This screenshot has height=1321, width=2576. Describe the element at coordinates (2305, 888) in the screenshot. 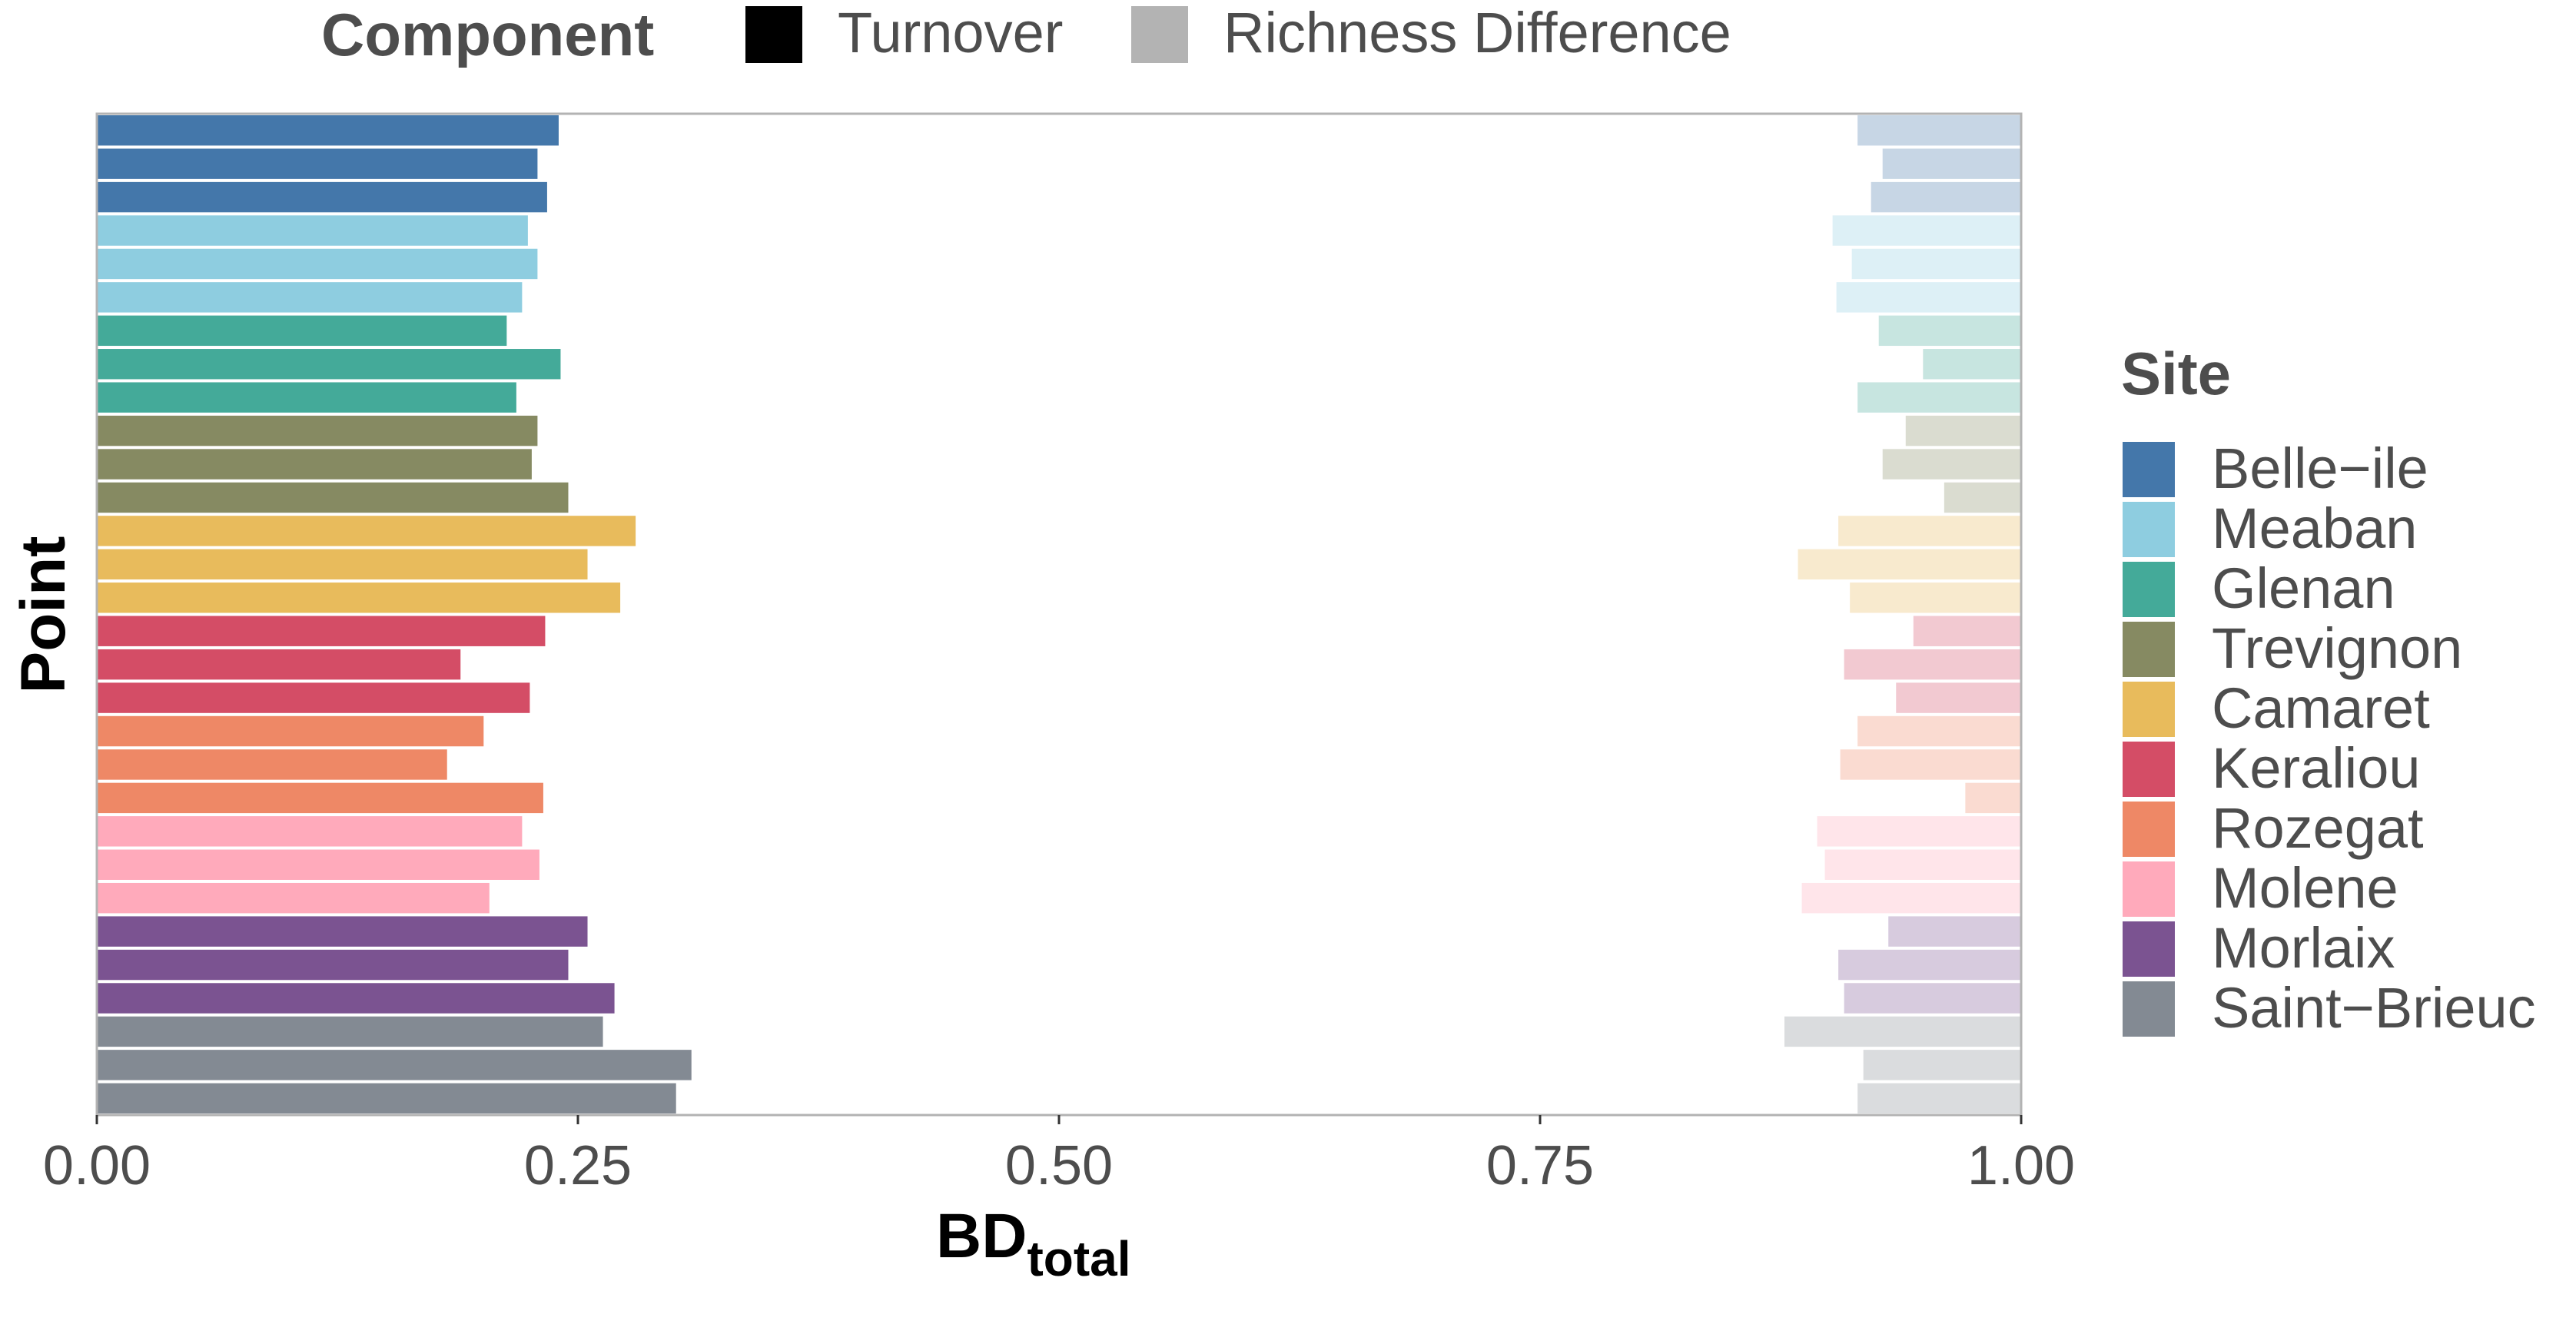

I see `site-legend-label-molene: Molene` at that location.